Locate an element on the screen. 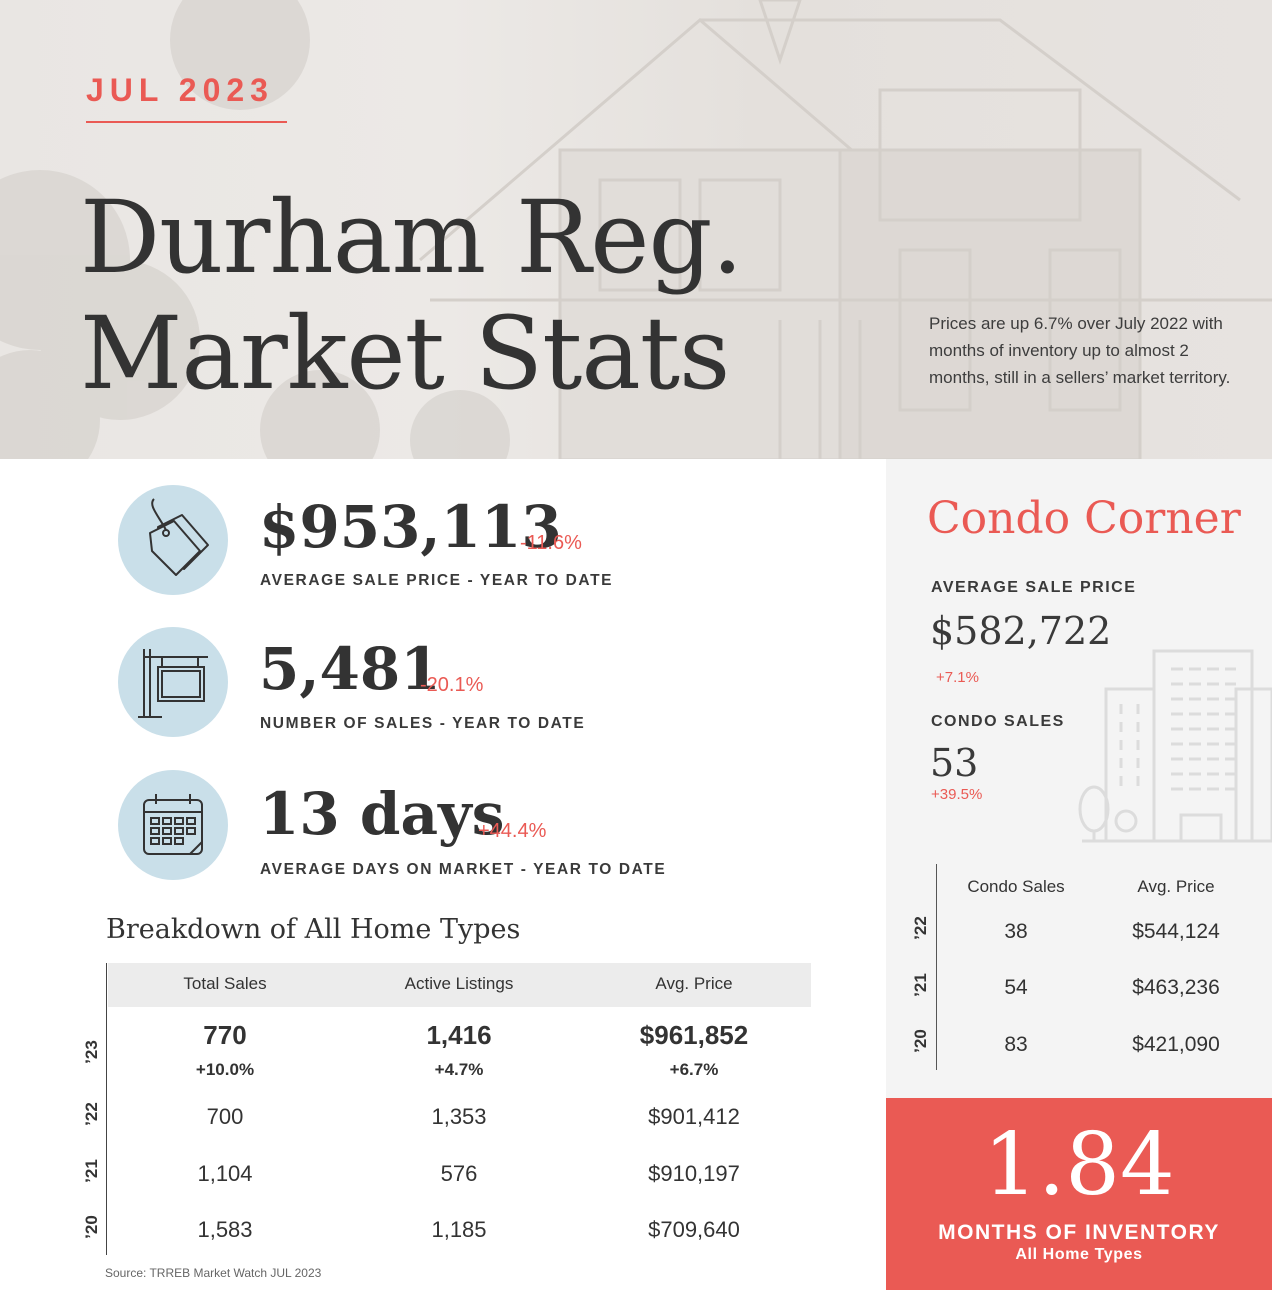 Image resolution: width=1272 pixels, height=1313 pixels. page-title: Durham Reg. Market Stats is located at coordinates (411, 295).